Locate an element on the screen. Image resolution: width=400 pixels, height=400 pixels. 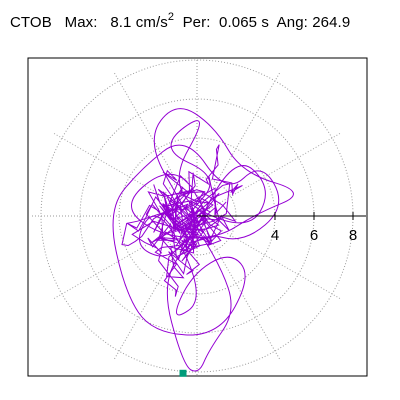
radial-axis: 4 6 8 is located at coordinates (281, 228).